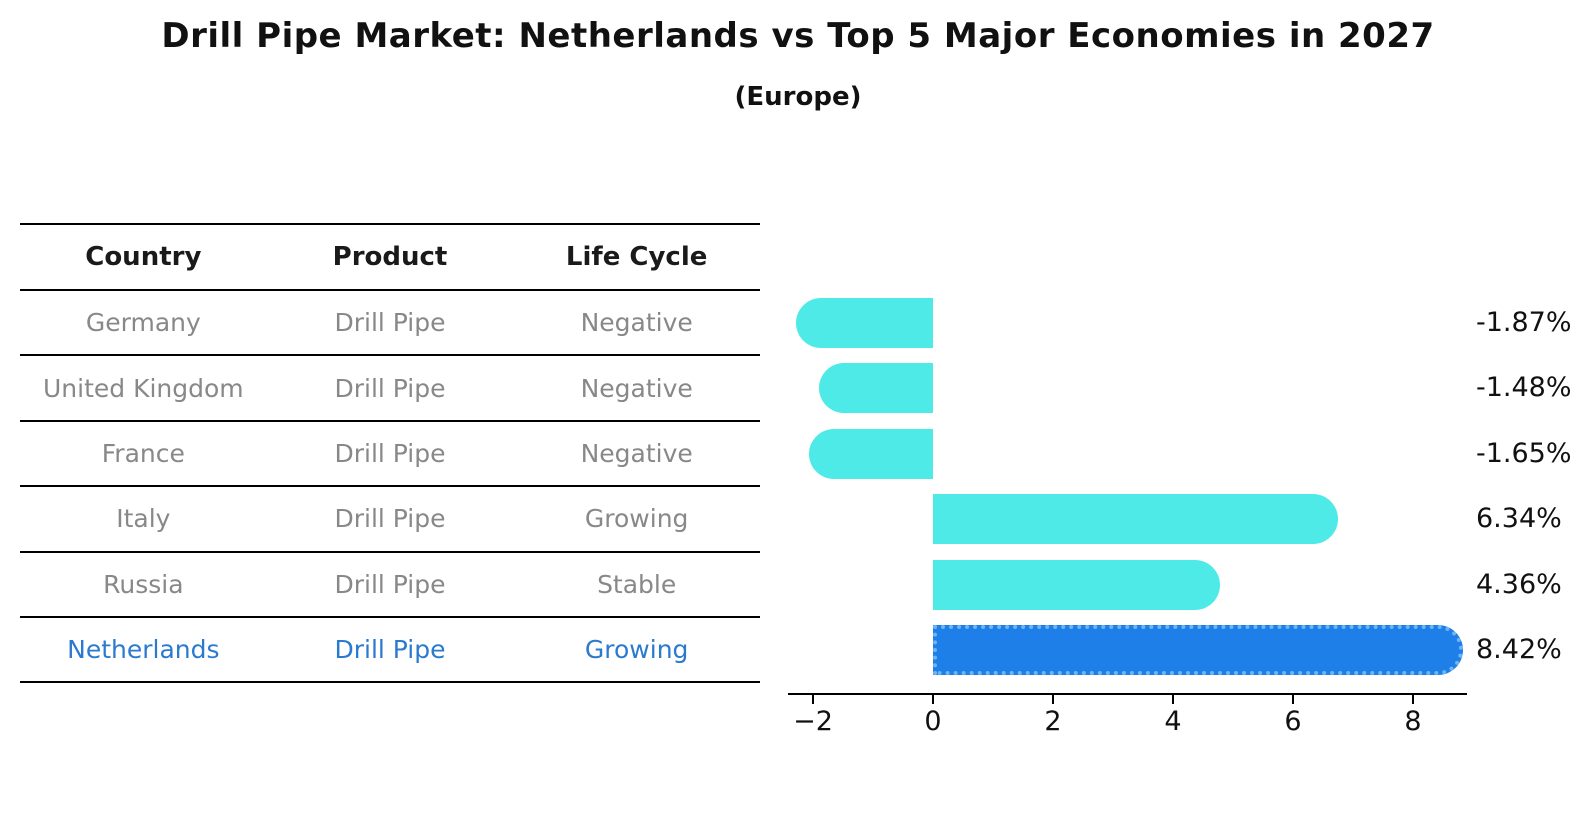  I want to click on x-tick-label: 4, so click(1173, 721).